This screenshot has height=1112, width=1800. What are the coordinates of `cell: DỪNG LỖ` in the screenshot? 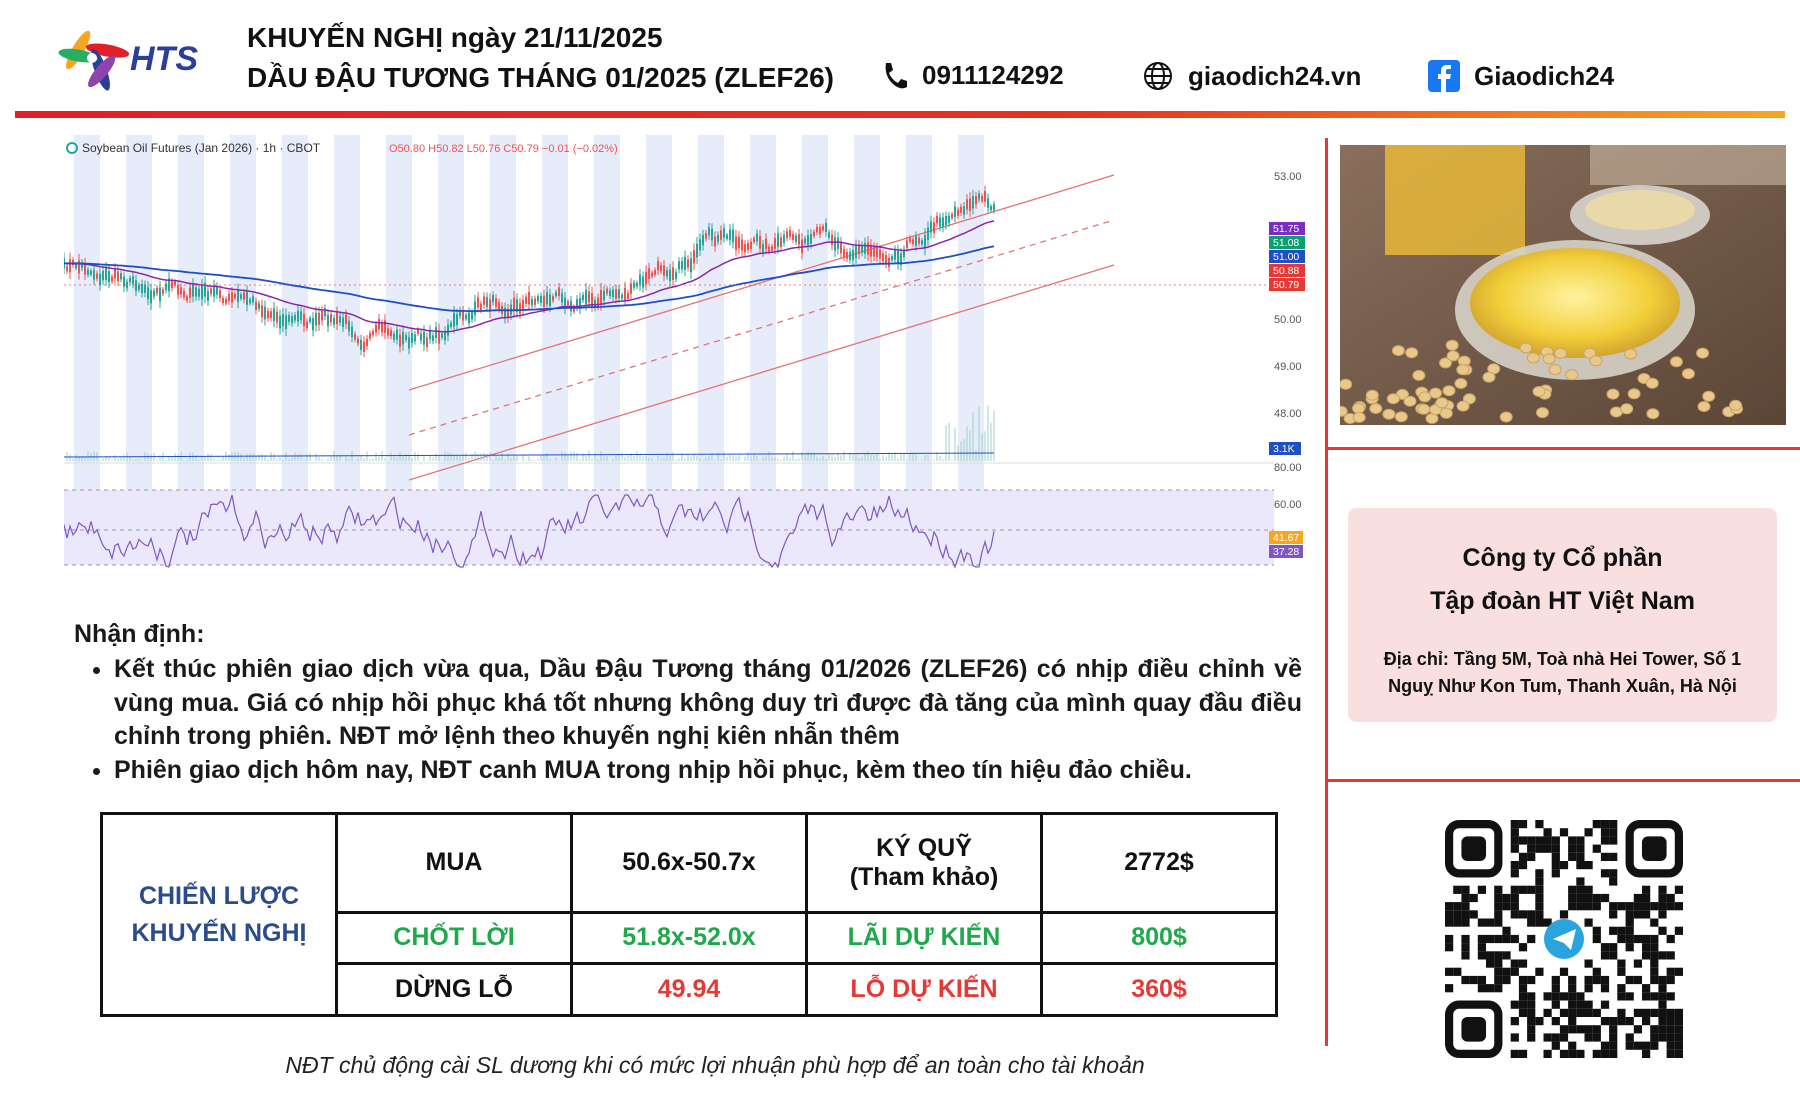 It's located at (454, 989).